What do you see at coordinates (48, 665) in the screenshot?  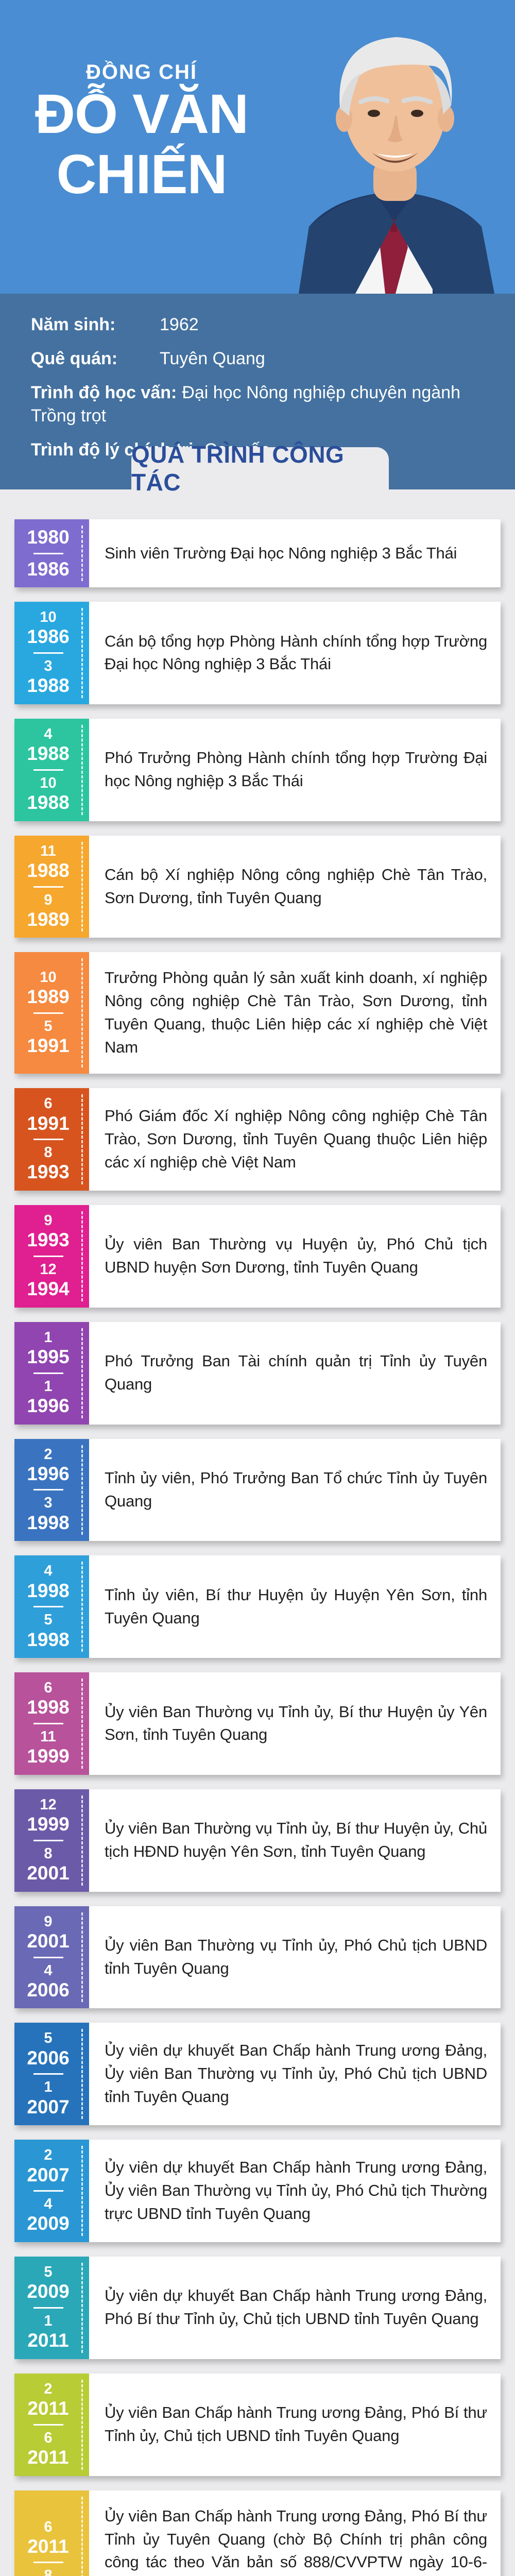 I see `badge-date-line: 3` at bounding box center [48, 665].